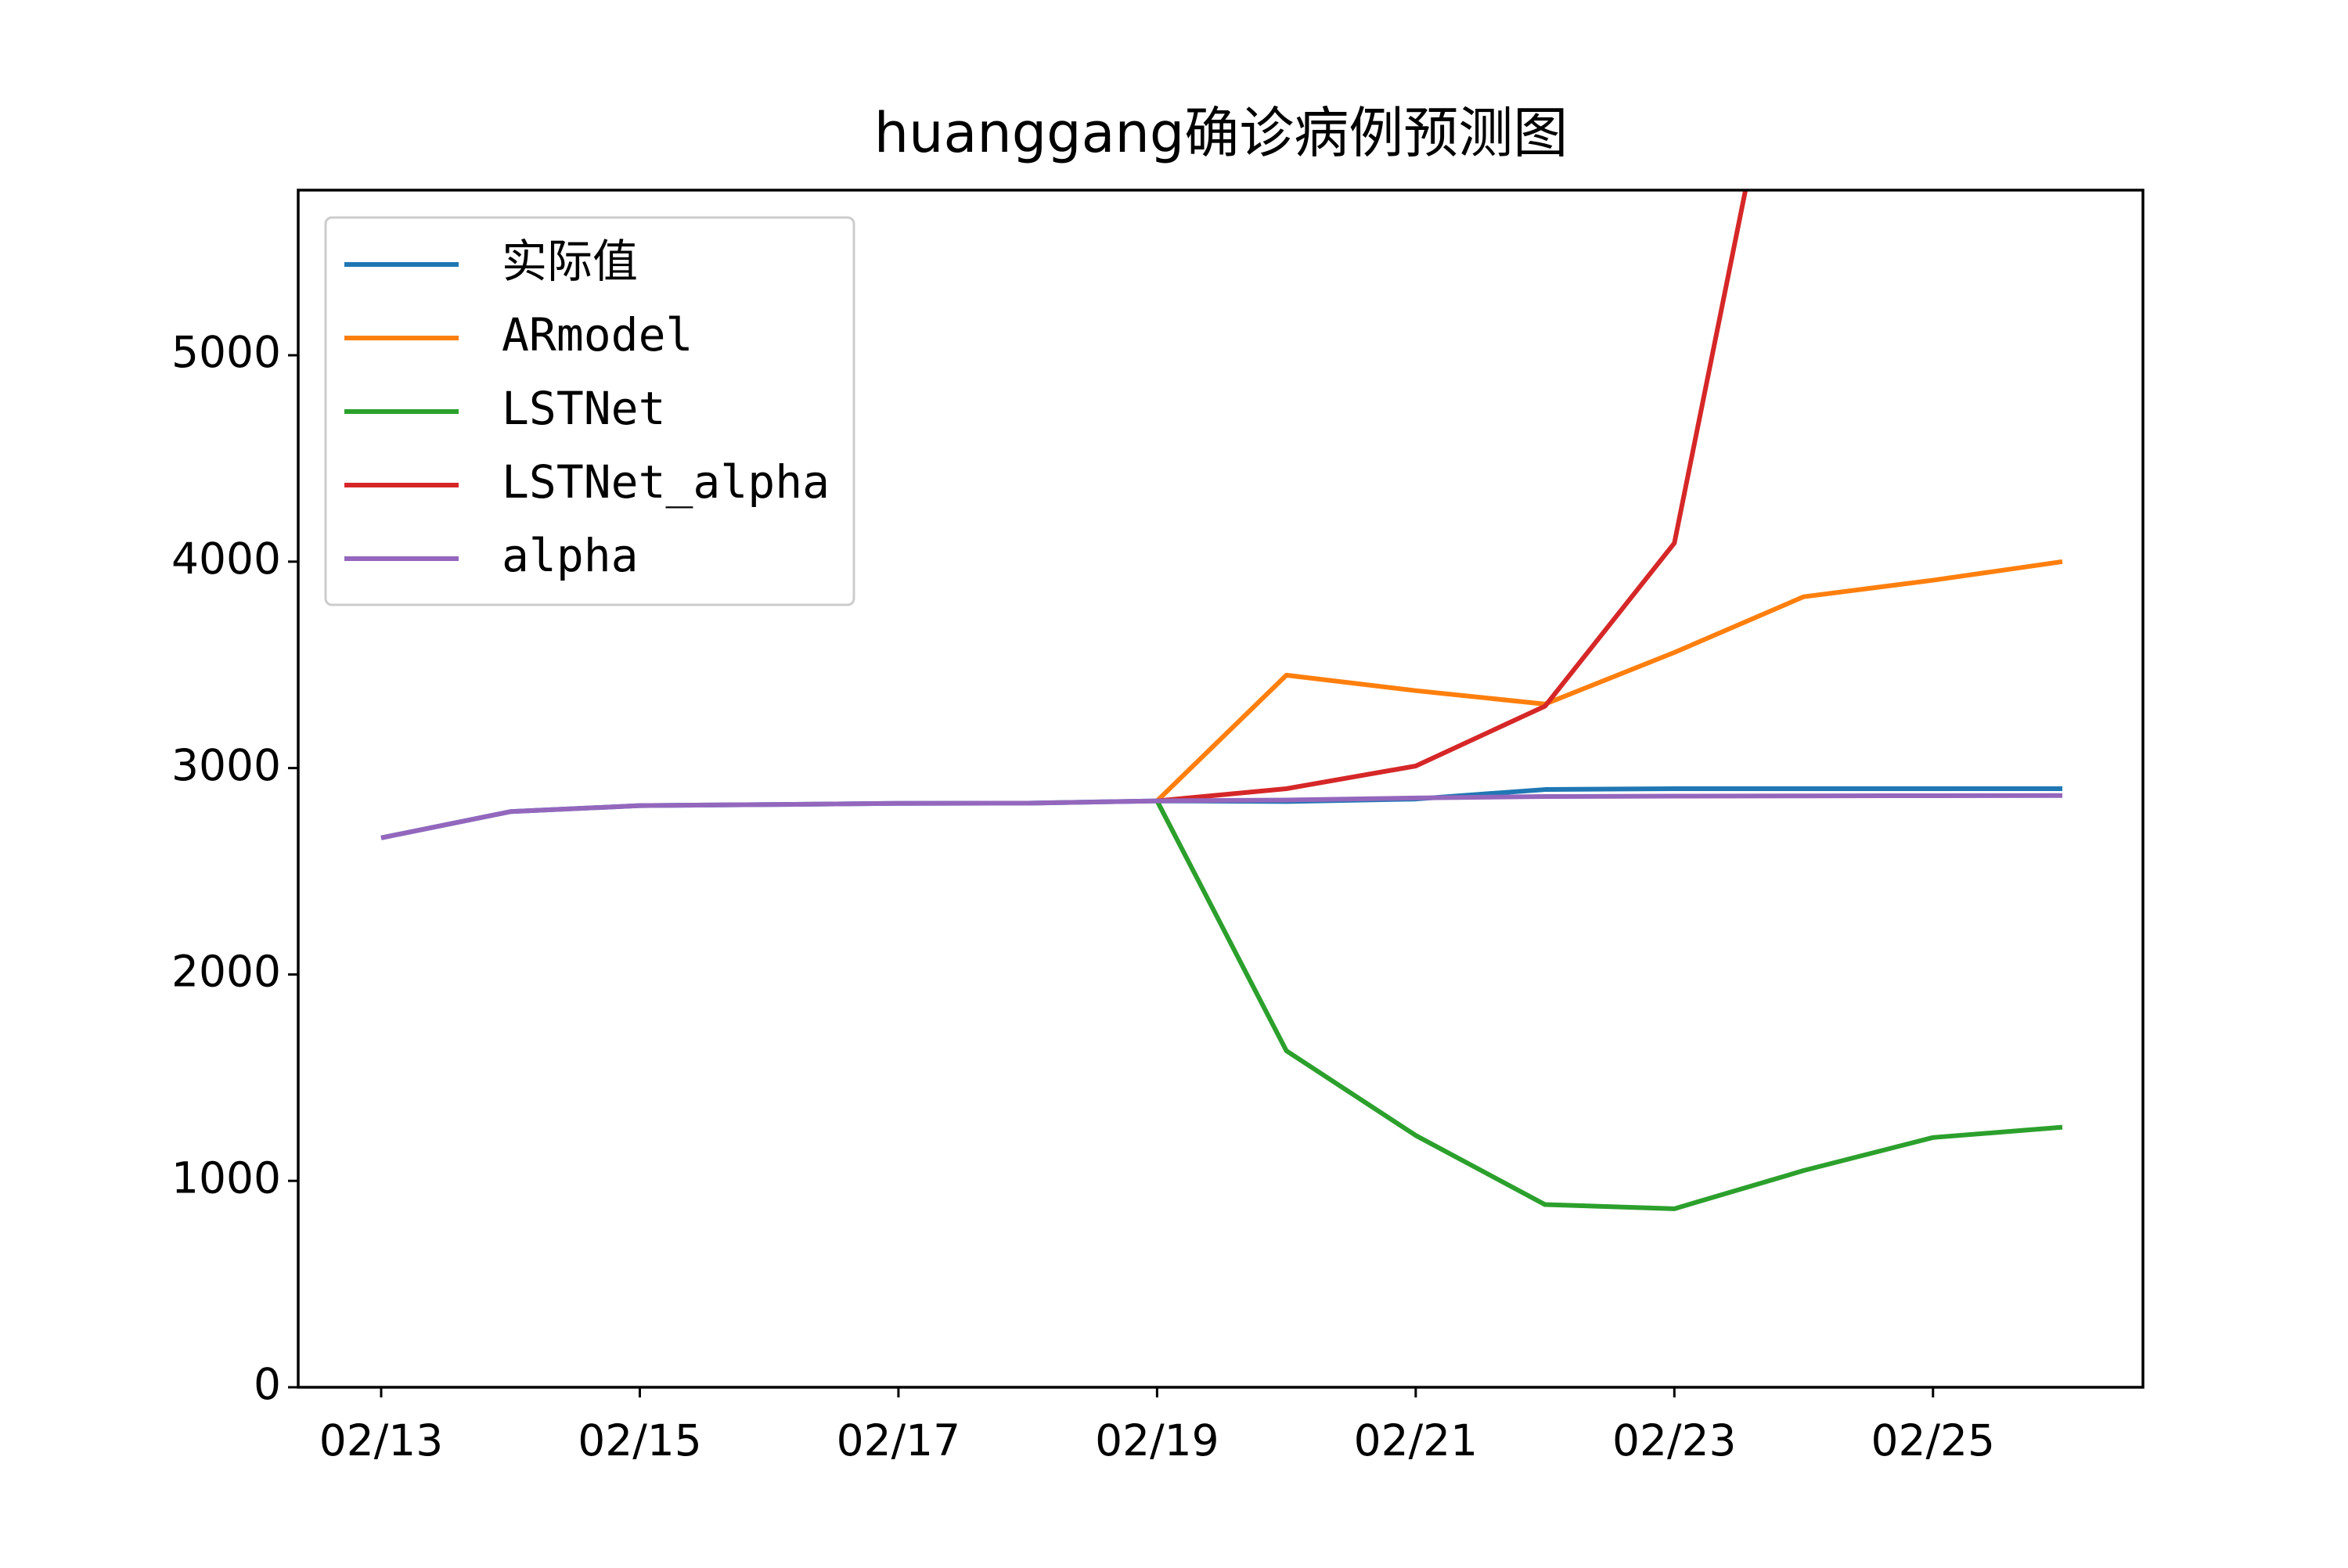 The image size is (2348, 1568). I want to click on legend-label: LSTNet, so click(584, 409).